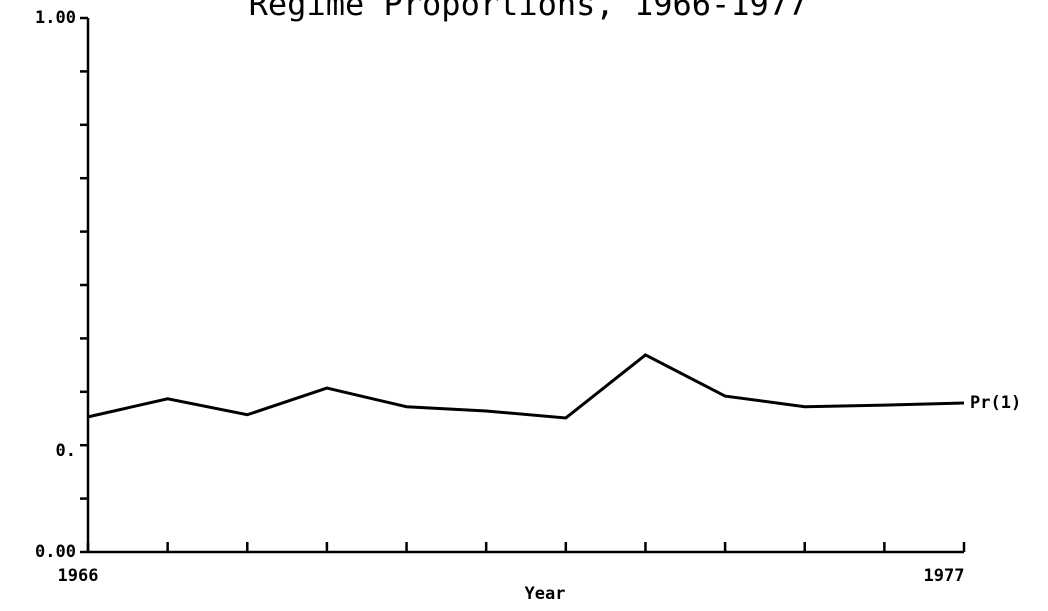 The width and height of the screenshot is (1048, 611). I want to click on x-axis-label: Year, so click(545, 594).